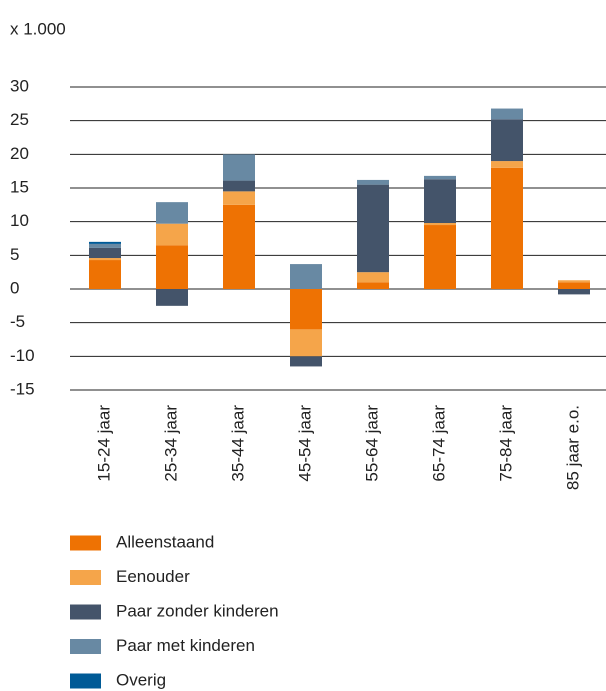 Image resolution: width=606 pixels, height=691 pixels. What do you see at coordinates (153, 576) in the screenshot?
I see `legend-label: Eenouder` at bounding box center [153, 576].